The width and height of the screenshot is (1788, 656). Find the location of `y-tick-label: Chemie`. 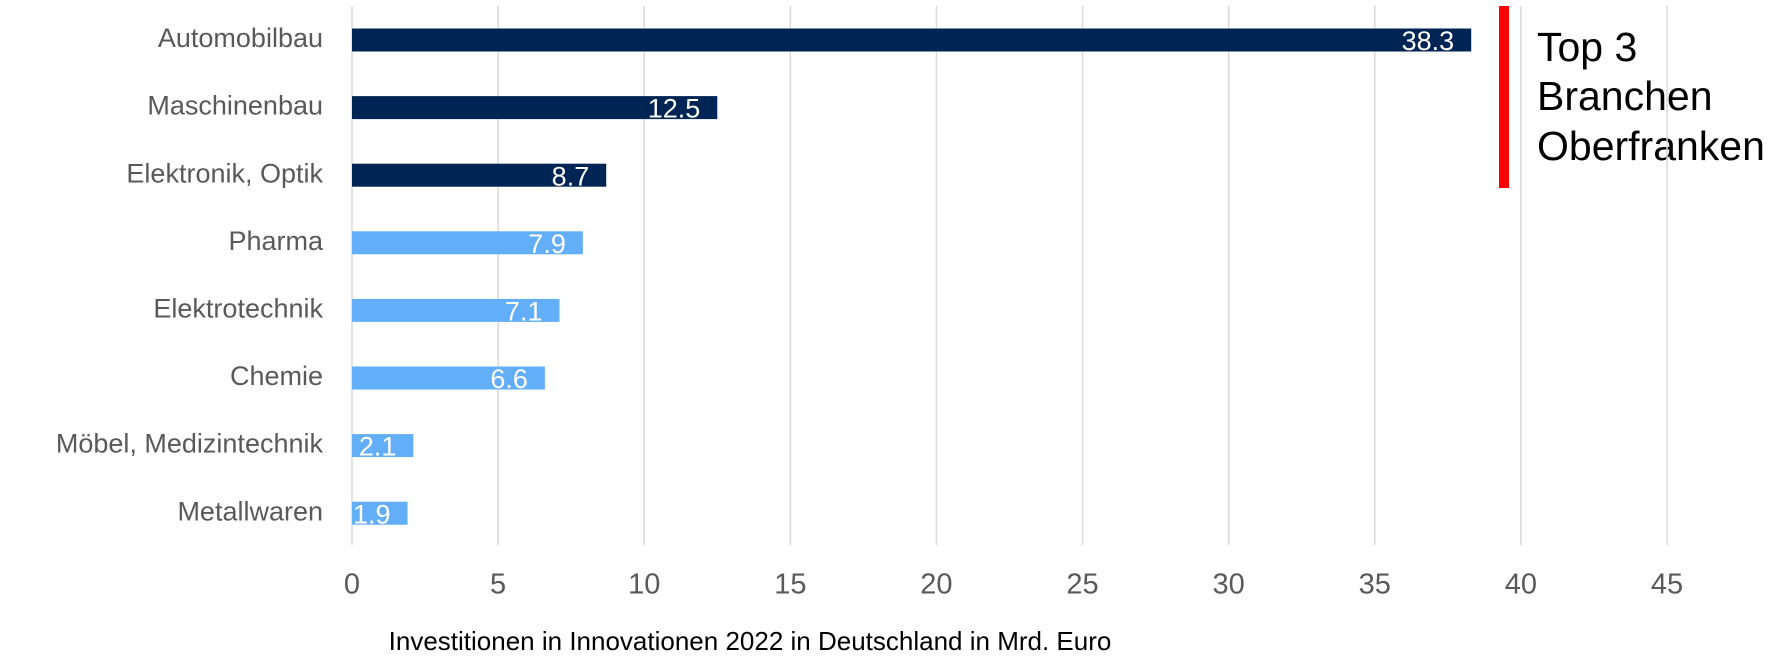

y-tick-label: Chemie is located at coordinates (276, 376).